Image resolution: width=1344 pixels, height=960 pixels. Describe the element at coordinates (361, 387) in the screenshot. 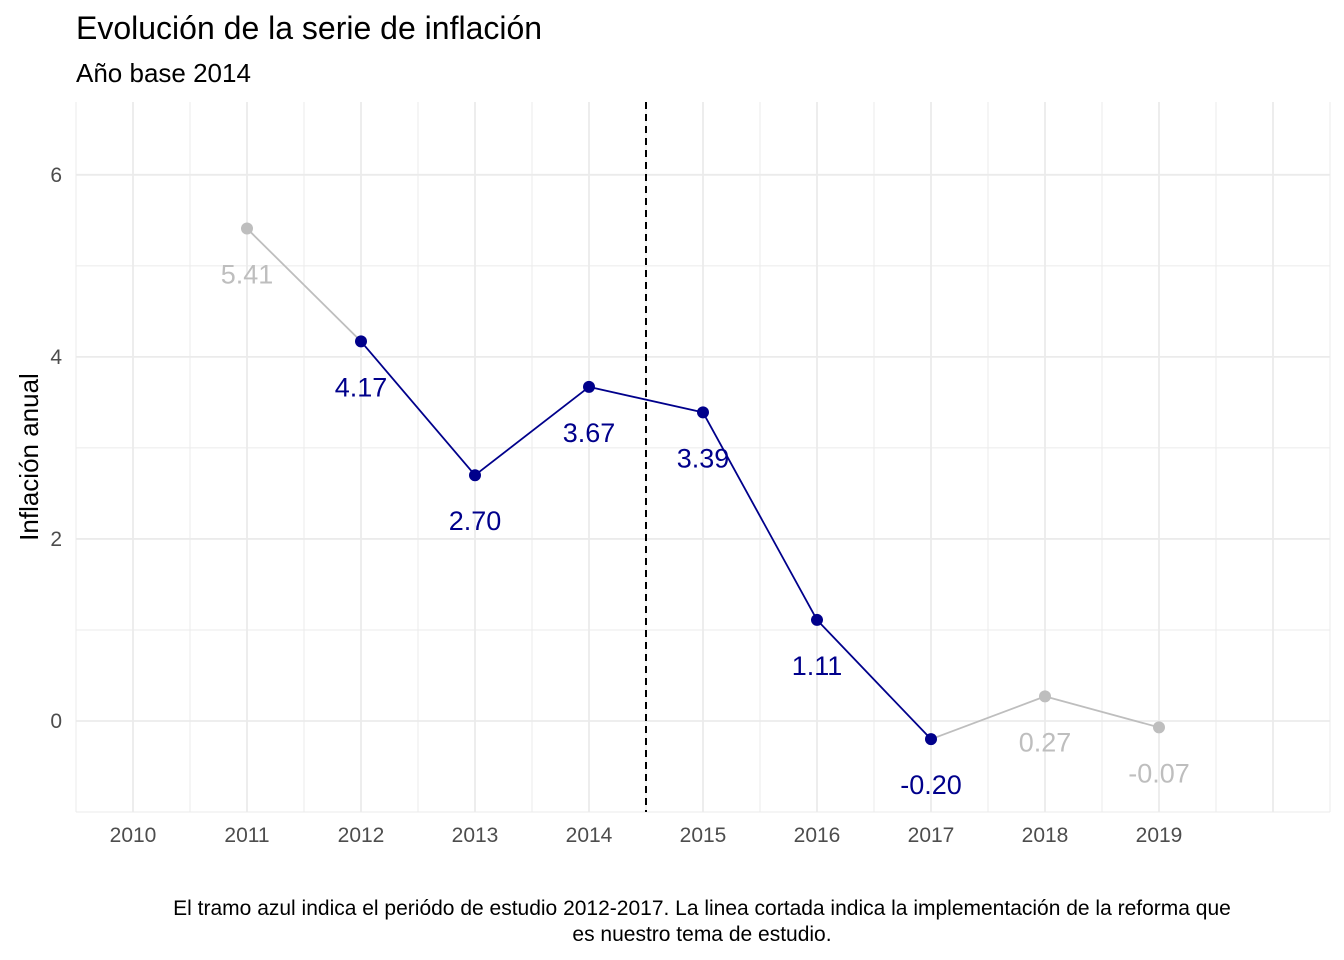

I see `data-label: 4.17` at that location.